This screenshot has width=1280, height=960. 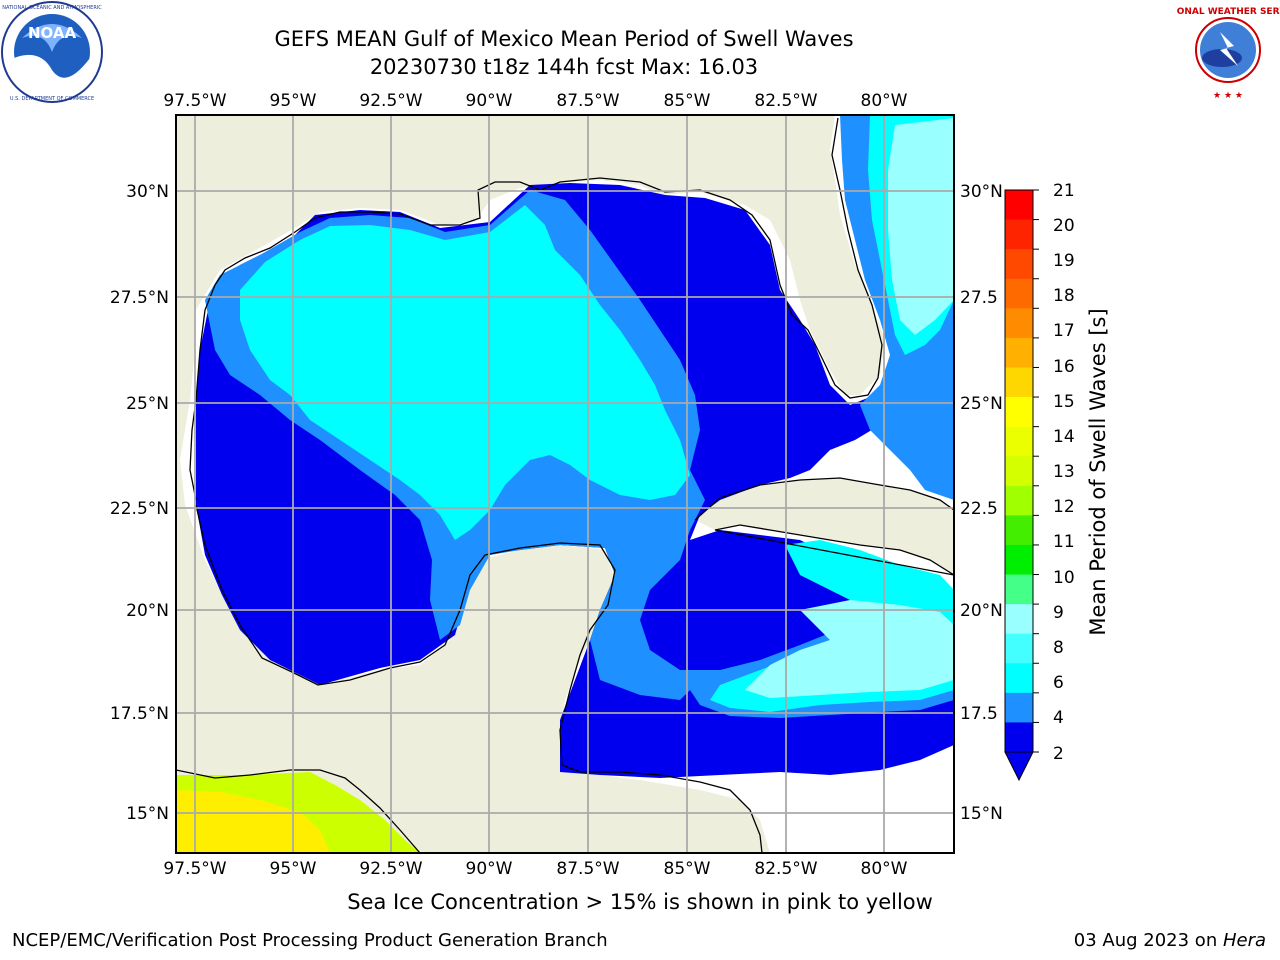 What do you see at coordinates (1058, 683) in the screenshot?
I see `colorbar-tick: 6` at bounding box center [1058, 683].